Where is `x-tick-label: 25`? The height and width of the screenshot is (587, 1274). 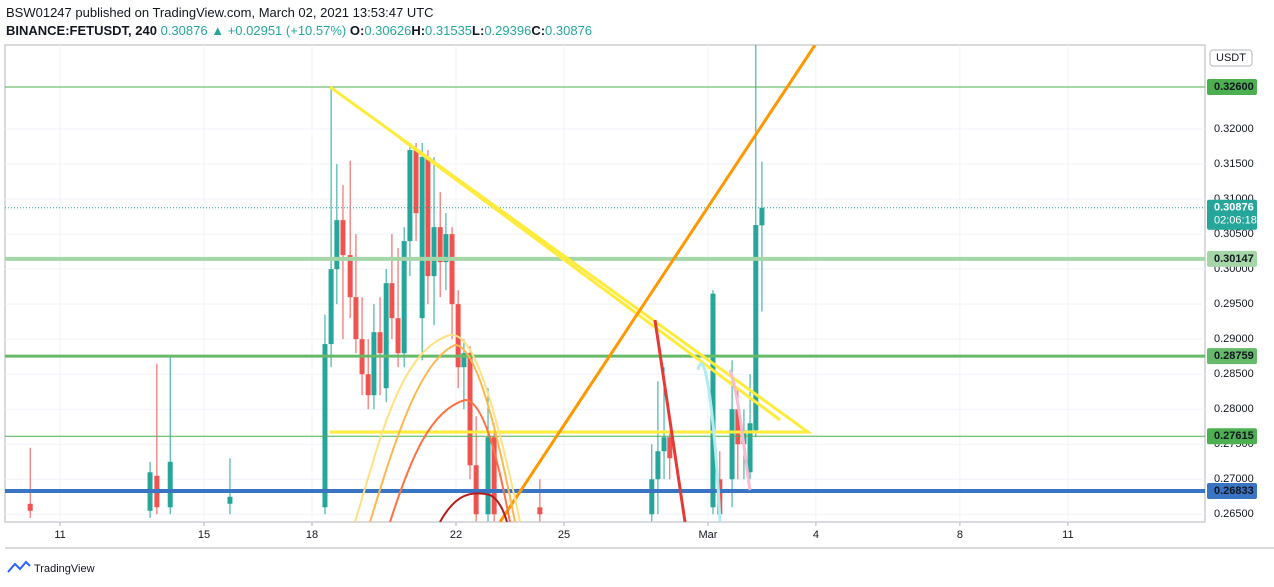 x-tick-label: 25 is located at coordinates (564, 535).